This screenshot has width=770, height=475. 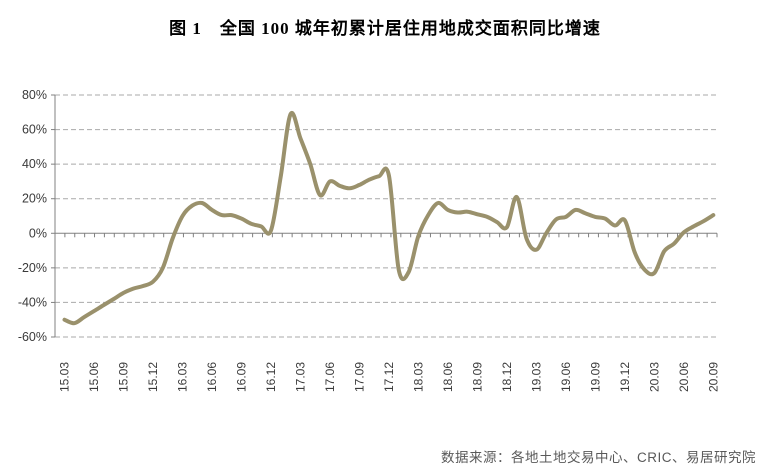 What do you see at coordinates (330, 377) in the screenshot?
I see `x-axis-label: 17.06` at bounding box center [330, 377].